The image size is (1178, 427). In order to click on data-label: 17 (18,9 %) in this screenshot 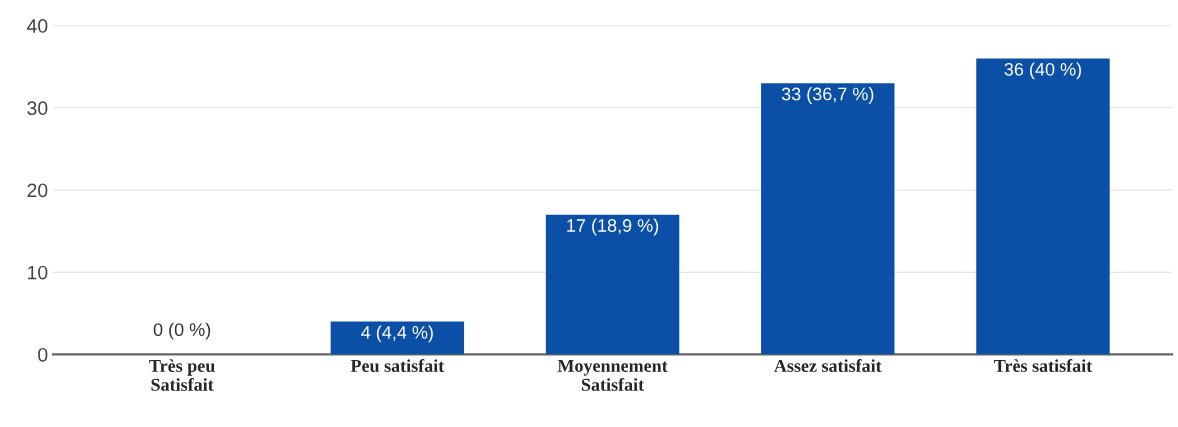, I will do `click(613, 227)`.